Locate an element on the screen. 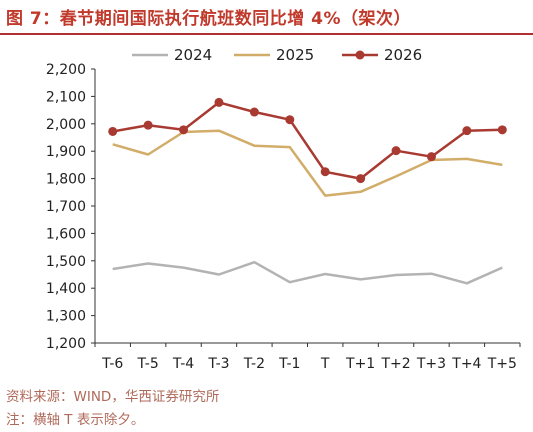  x-tick-label: T-2 is located at coordinates (254, 364).